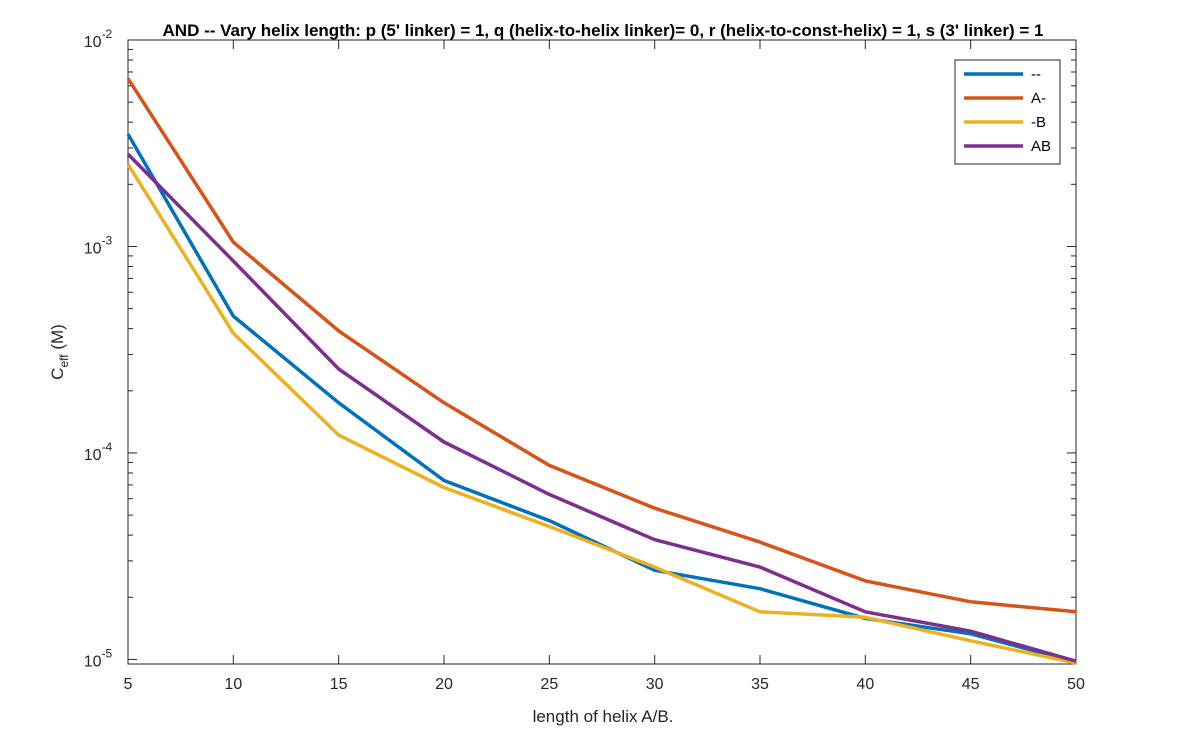 The image size is (1186, 738). I want to click on x-tick-label: 25, so click(549, 684).